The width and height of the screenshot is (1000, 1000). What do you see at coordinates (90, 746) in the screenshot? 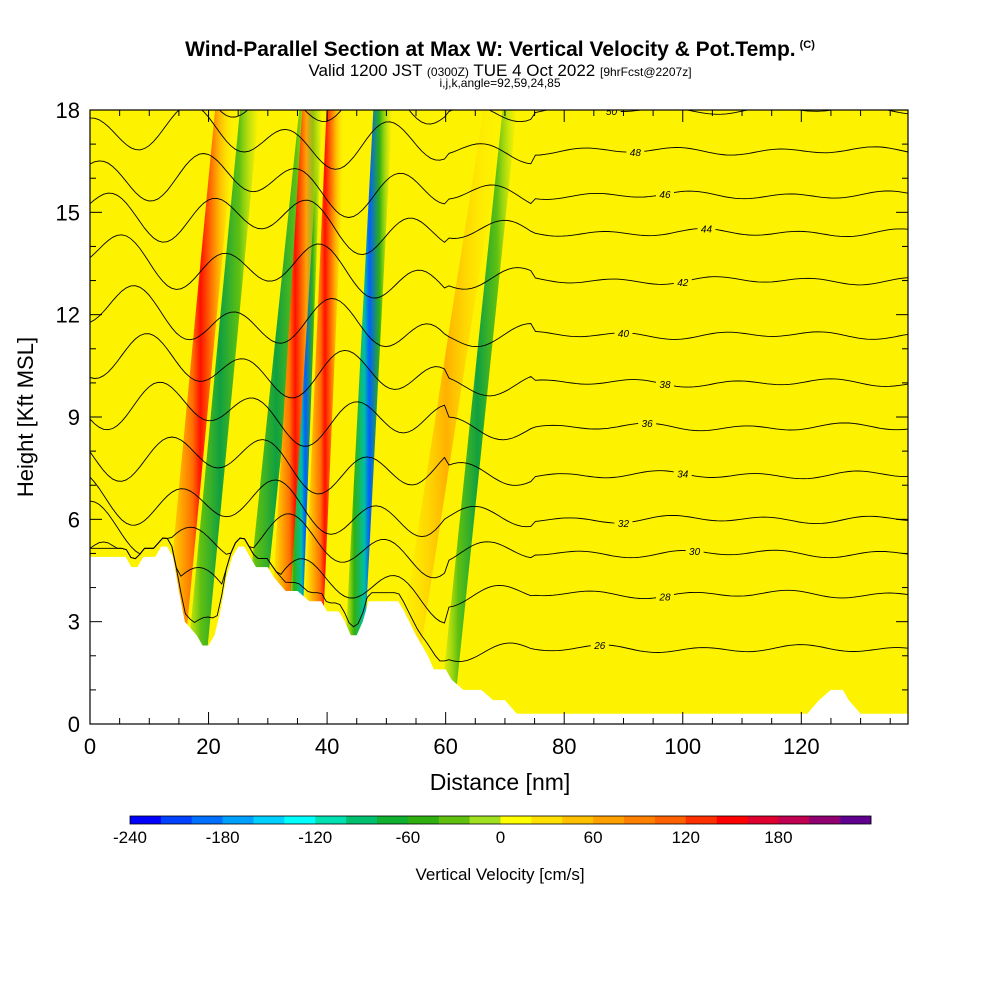
I see `x-tick-label: 0` at bounding box center [90, 746].